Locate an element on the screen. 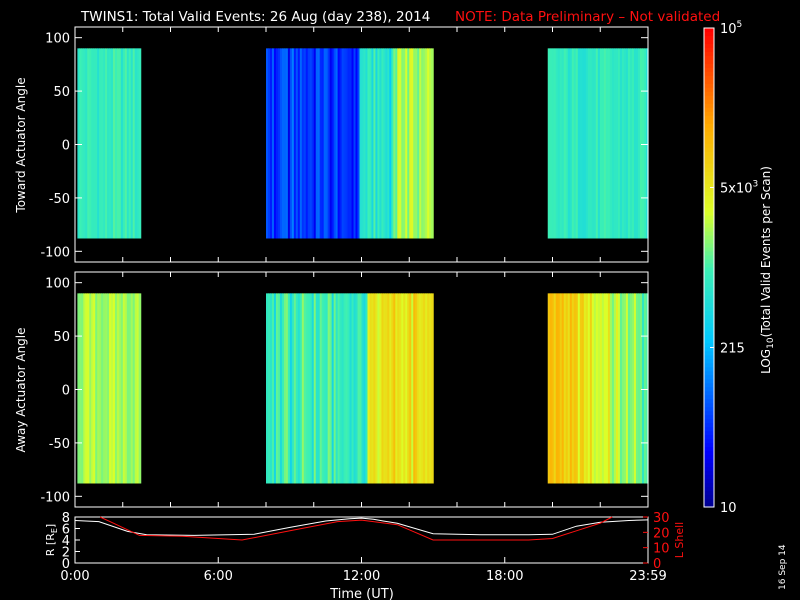 This screenshot has height=600, width=800. y-tick-label: 8 is located at coordinates (66, 518).